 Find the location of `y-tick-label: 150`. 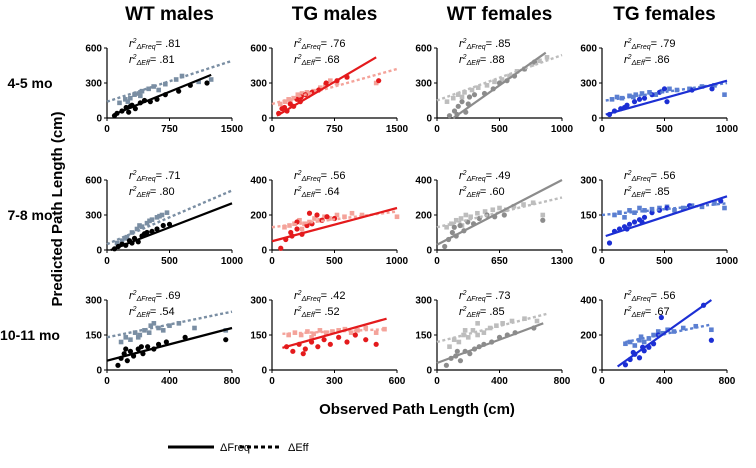

y-tick-label: 150 is located at coordinates (258, 336).